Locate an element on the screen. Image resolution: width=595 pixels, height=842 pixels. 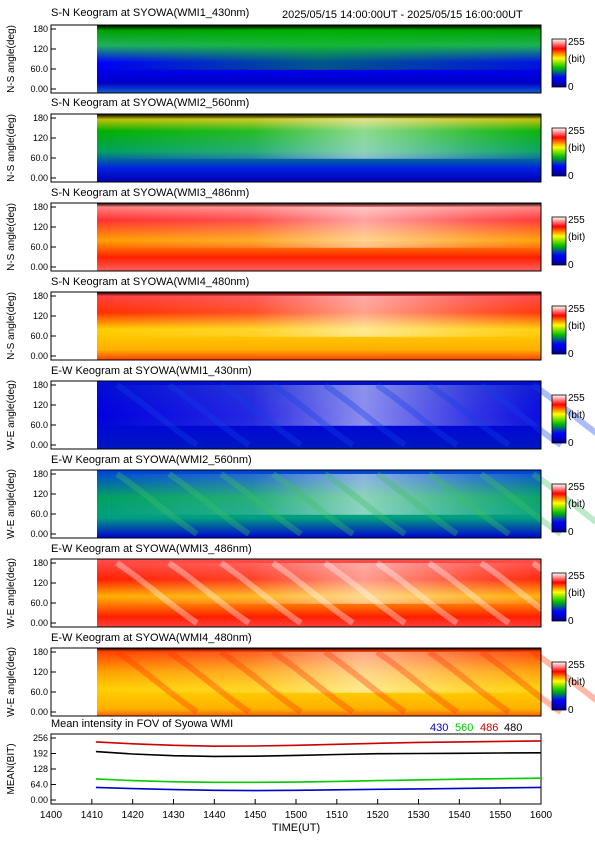
x-tick-label: 1530 is located at coordinates (418, 815).